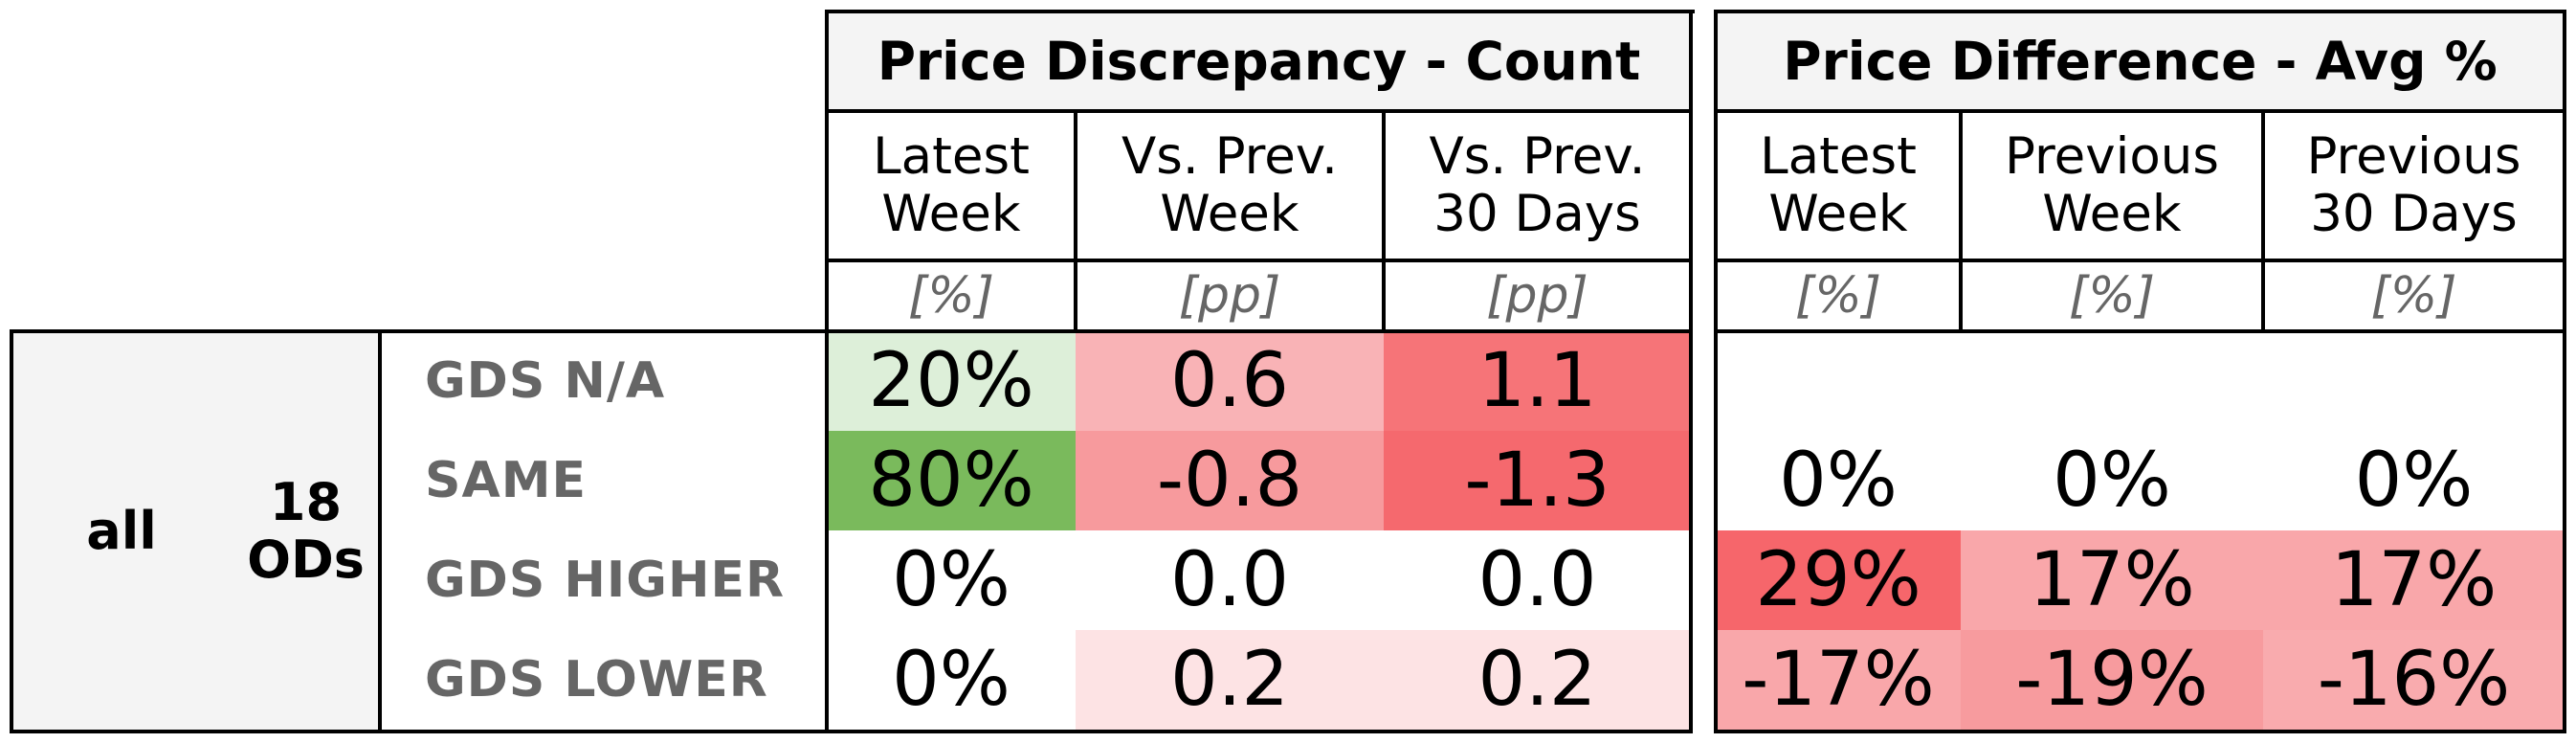 Image resolution: width=2576 pixels, height=743 pixels. I want to click on panel-1-cell-r4-c2: 0.2, so click(1230, 680).